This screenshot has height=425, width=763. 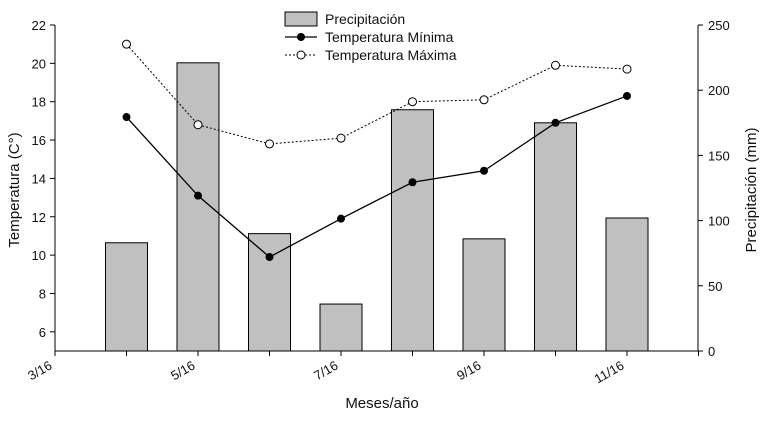 What do you see at coordinates (751, 189) in the screenshot?
I see `y-axis-right-title: Precipitación (mm)` at bounding box center [751, 189].